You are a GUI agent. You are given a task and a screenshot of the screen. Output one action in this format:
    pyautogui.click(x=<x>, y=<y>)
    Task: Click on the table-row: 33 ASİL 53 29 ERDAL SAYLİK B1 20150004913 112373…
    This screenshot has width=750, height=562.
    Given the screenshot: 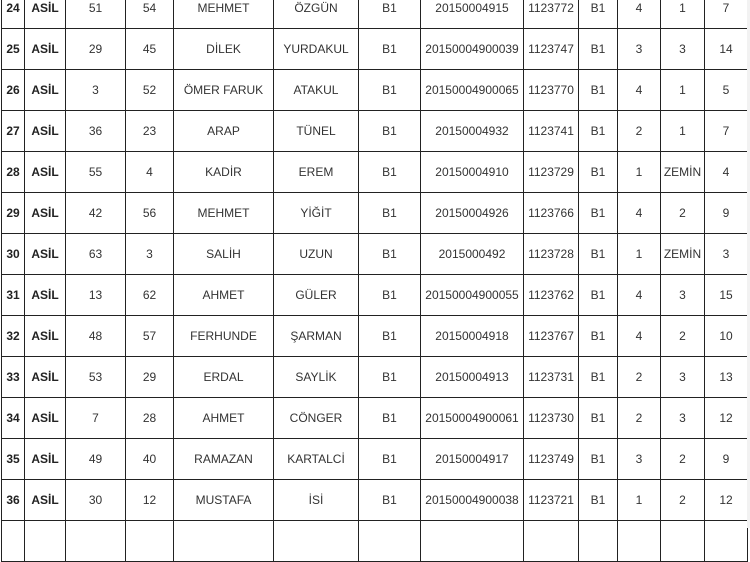 What is the action you would take?
    pyautogui.click(x=374, y=377)
    